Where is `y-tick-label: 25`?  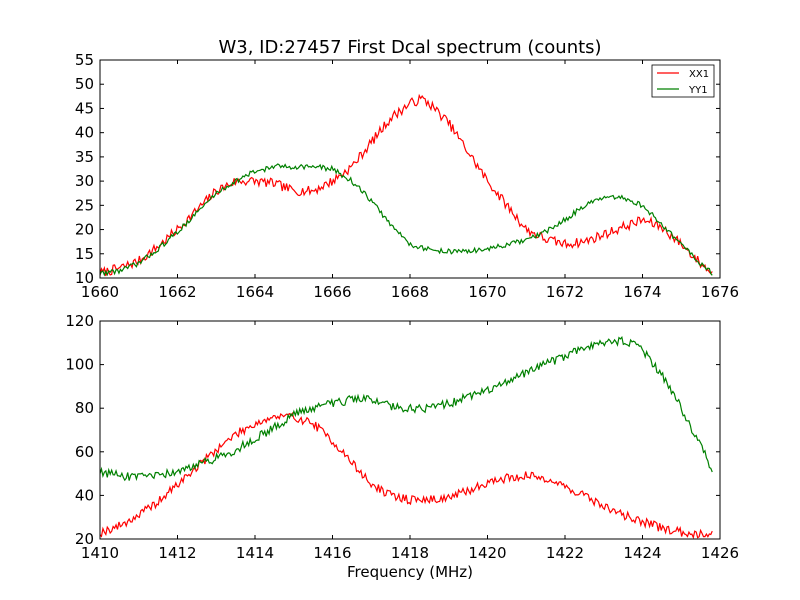
y-tick-label: 25 is located at coordinates (84, 205).